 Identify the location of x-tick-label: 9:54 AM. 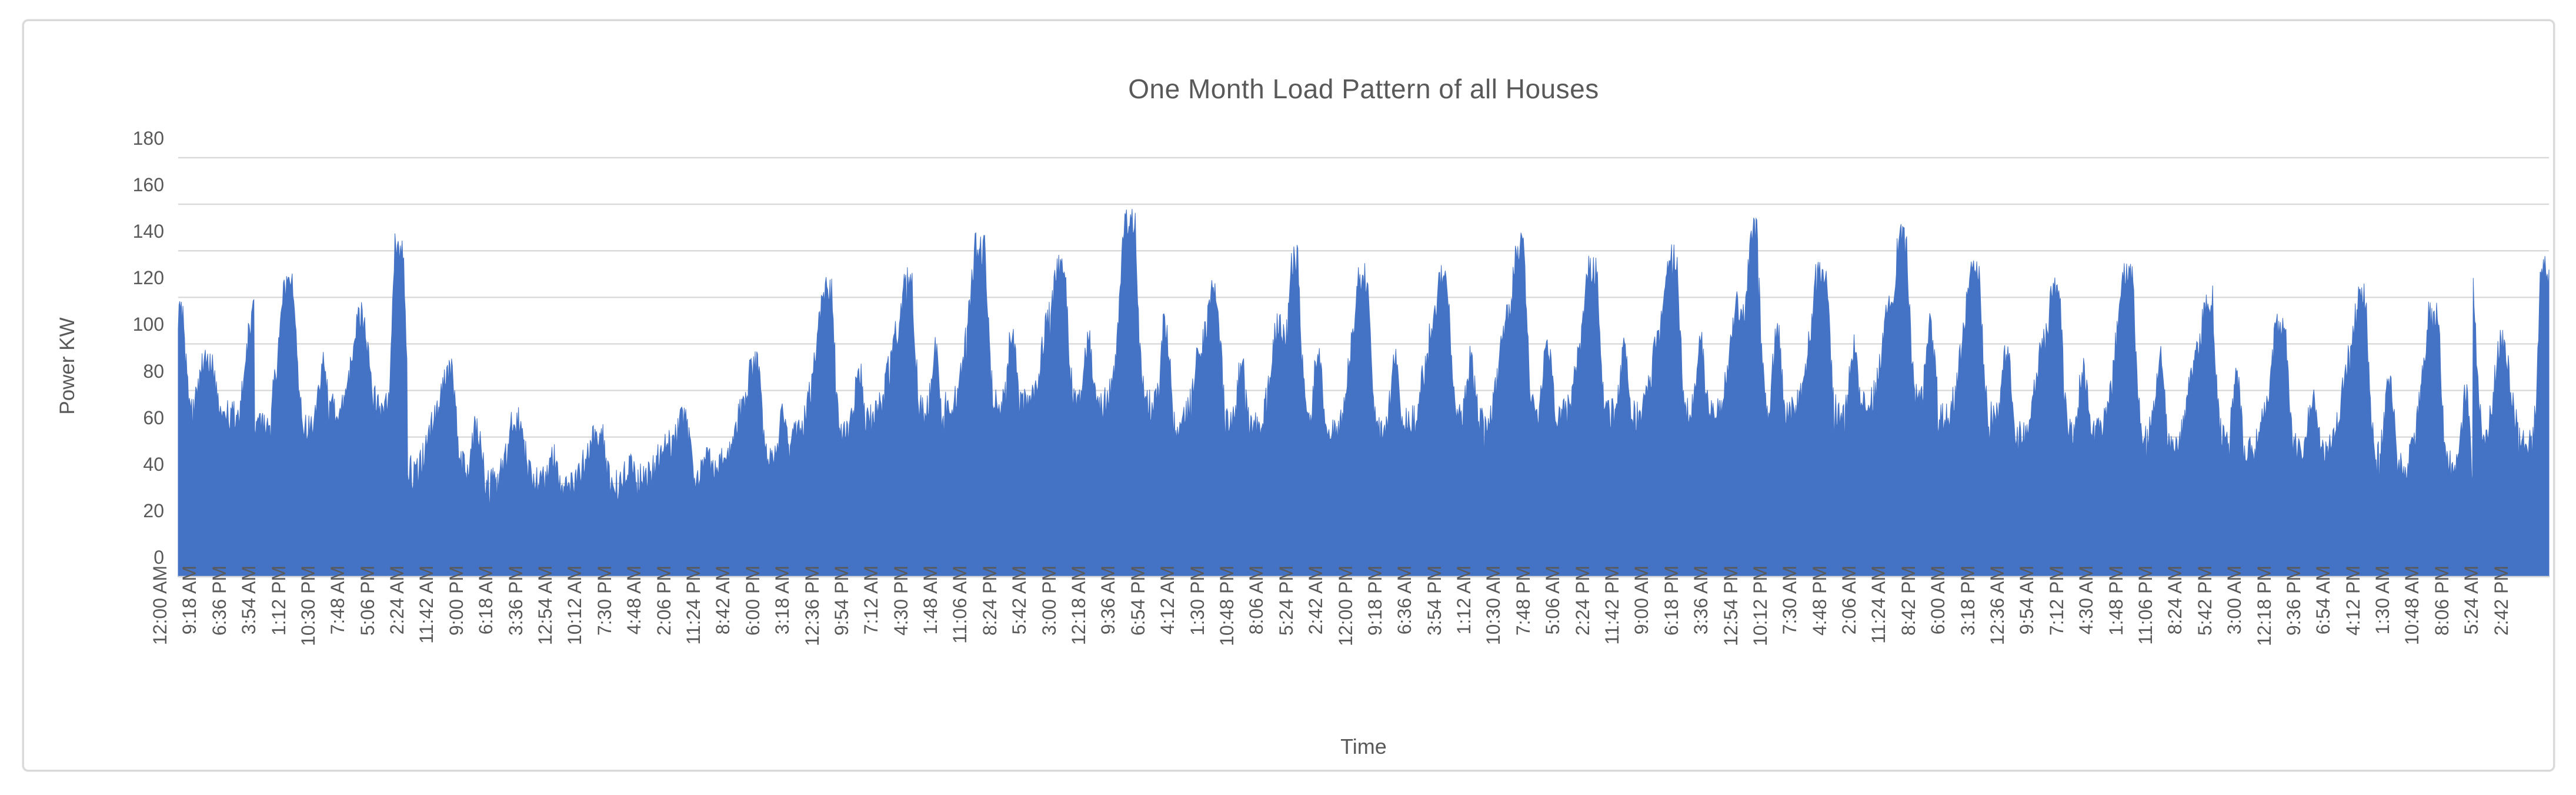
(2027, 600).